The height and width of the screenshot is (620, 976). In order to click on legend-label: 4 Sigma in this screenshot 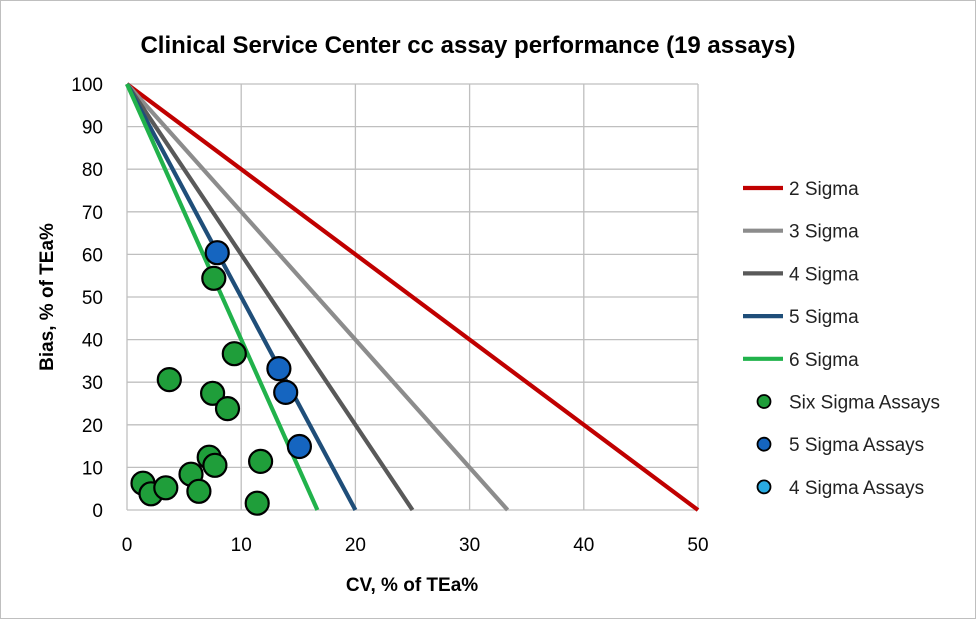, I will do `click(824, 274)`.